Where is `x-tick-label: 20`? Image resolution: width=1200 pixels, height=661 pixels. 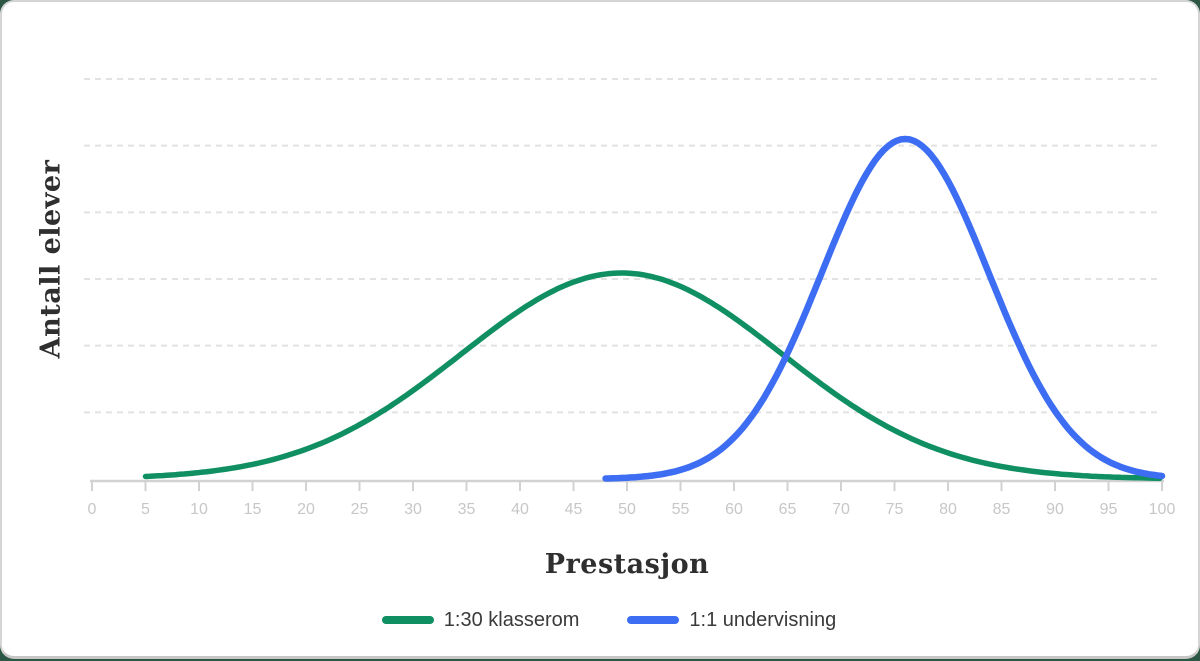
x-tick-label: 20 is located at coordinates (306, 509).